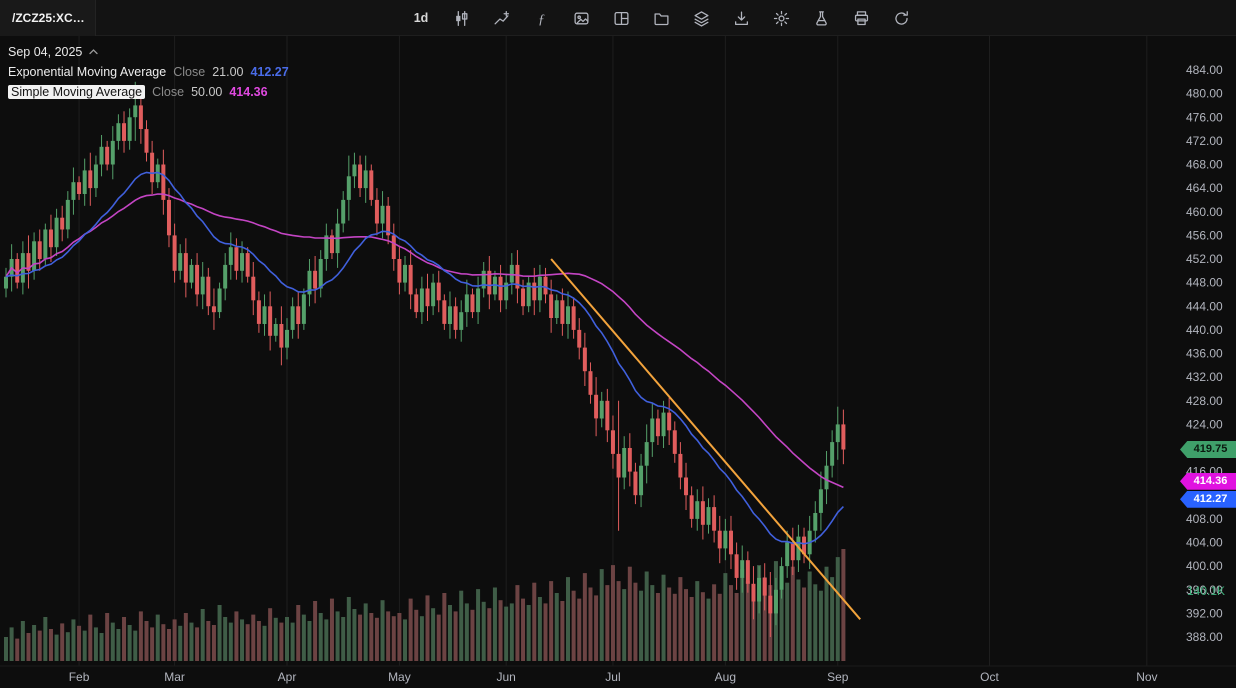 This screenshot has width=1236, height=688. What do you see at coordinates (1208, 449) in the screenshot?
I see `price-badge: 419.75` at bounding box center [1208, 449].